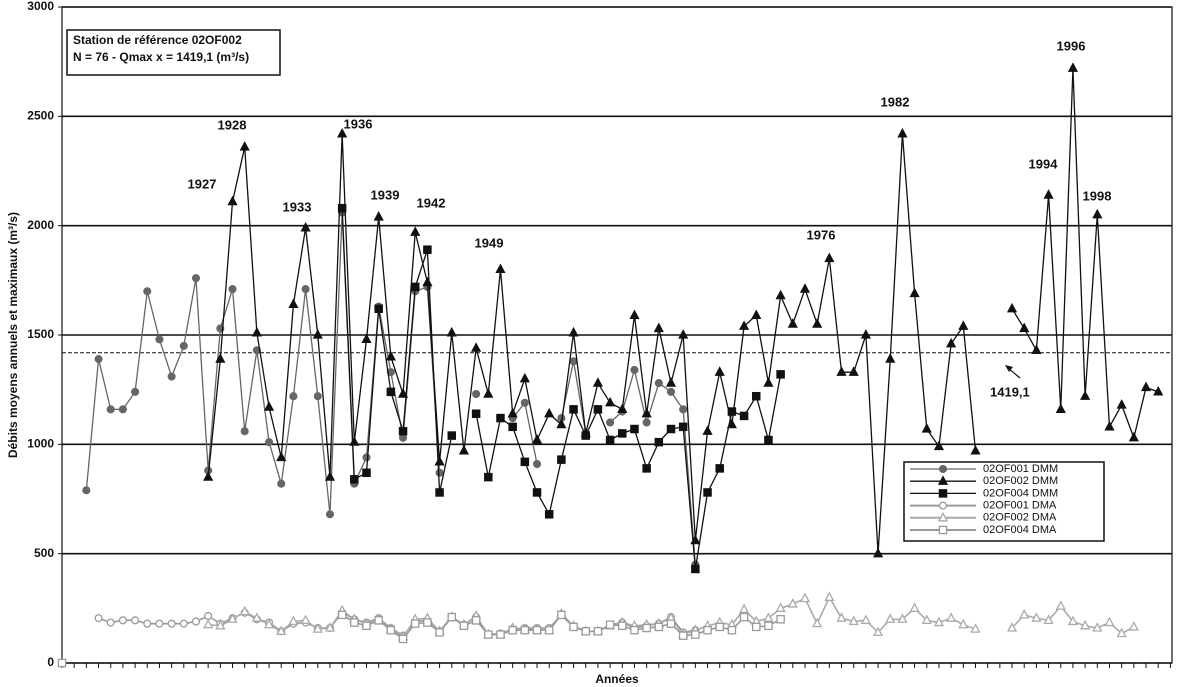 This screenshot has width=1180, height=687. I want to click on annotation: 1982, so click(895, 101).